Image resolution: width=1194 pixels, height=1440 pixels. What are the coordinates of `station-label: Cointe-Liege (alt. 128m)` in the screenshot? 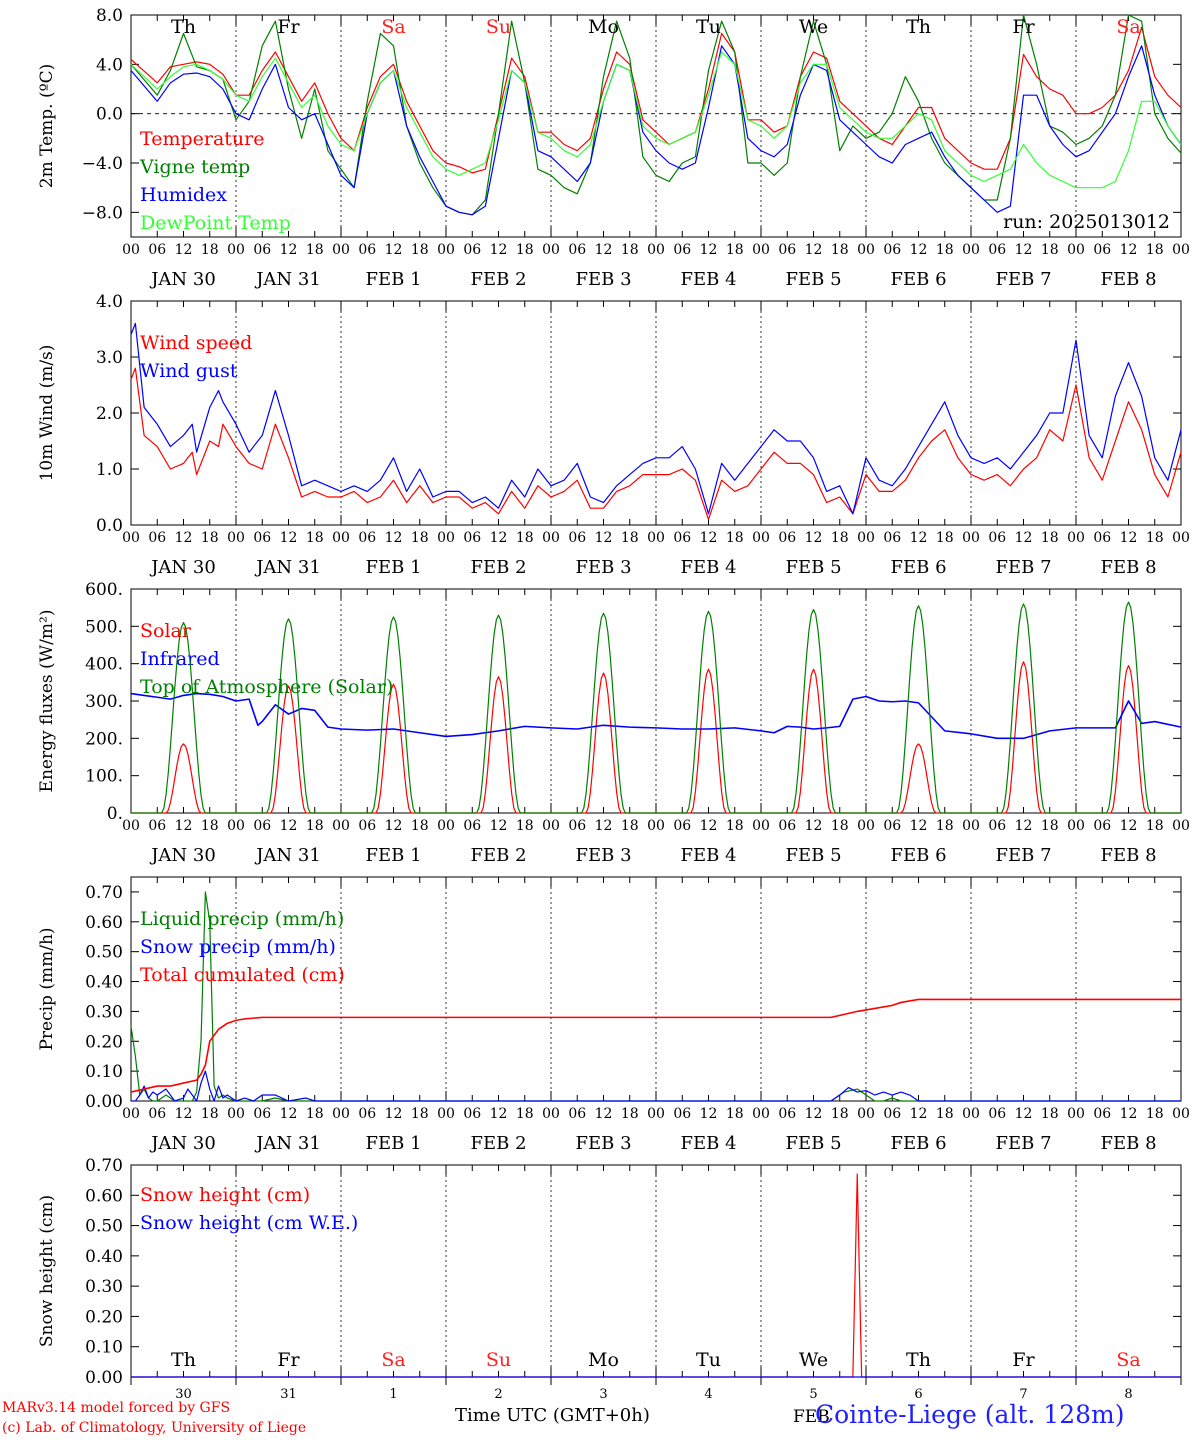 It's located at (970, 1414).